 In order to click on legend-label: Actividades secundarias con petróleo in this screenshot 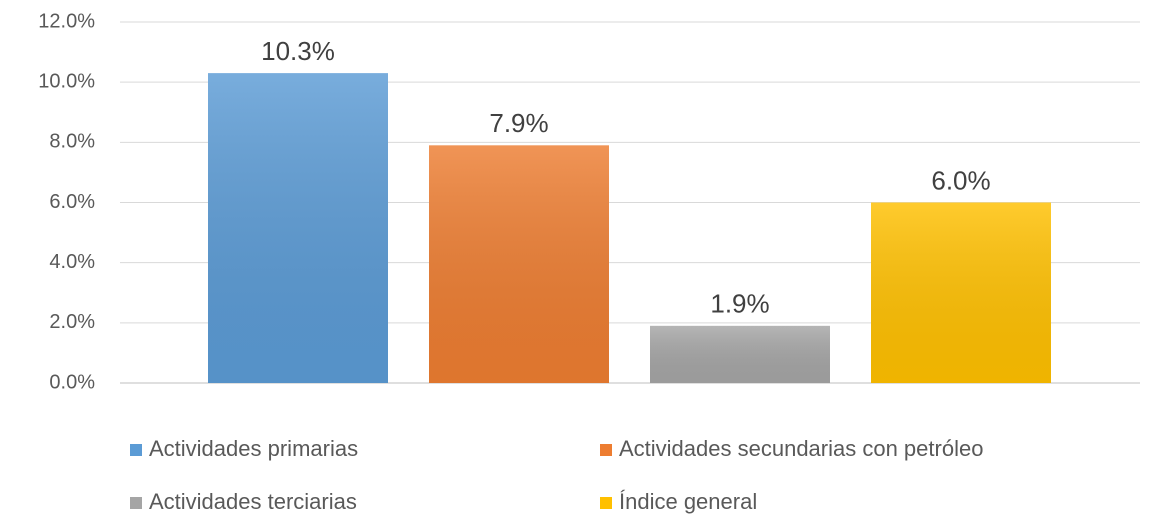, I will do `click(801, 448)`.